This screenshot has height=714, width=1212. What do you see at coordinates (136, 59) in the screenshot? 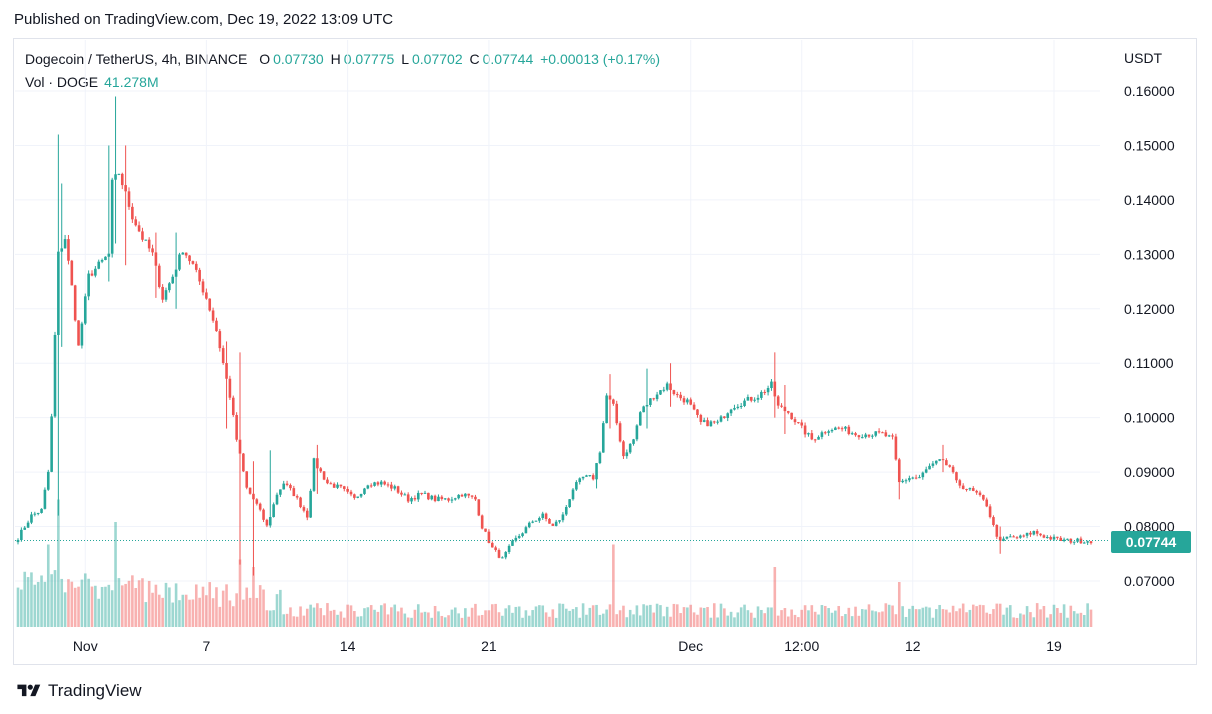
I see `symbol-title: Dogecoin / TetherUS, 4h, BINANCE` at bounding box center [136, 59].